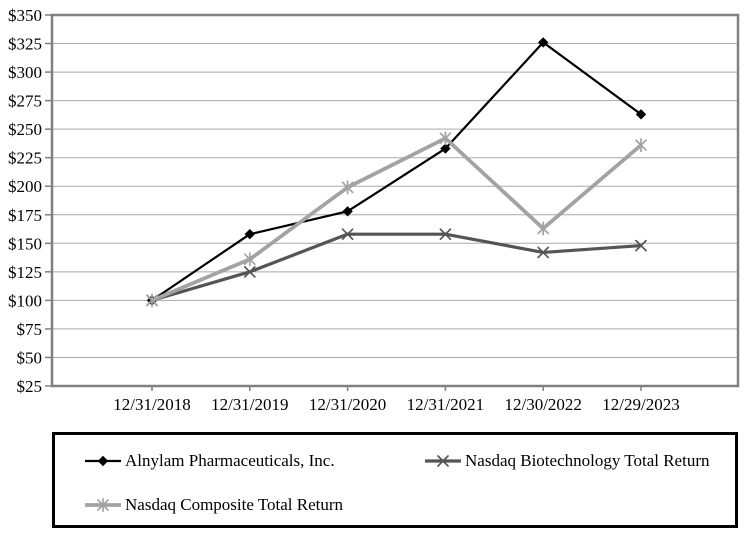 The height and width of the screenshot is (545, 752). I want to click on y-axis-label: $125, so click(25, 272).